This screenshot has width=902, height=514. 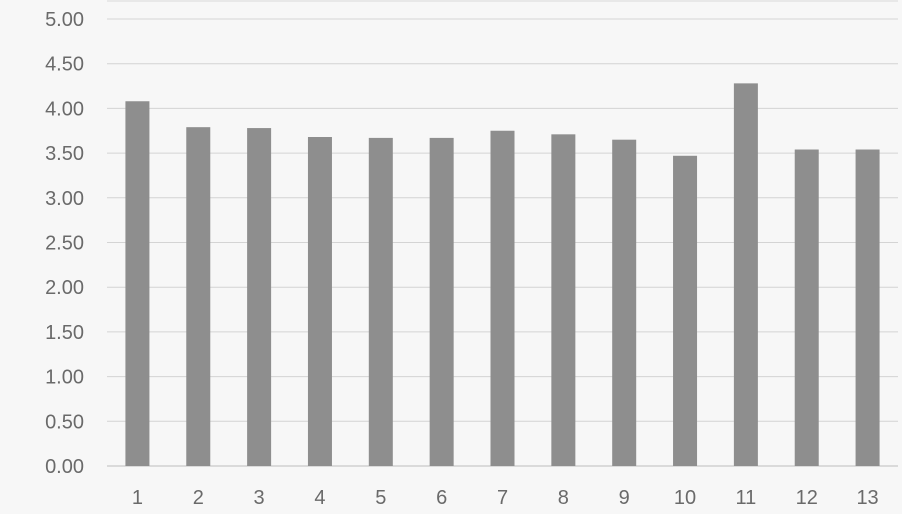 I want to click on x-tick-label: 6, so click(x=441, y=498).